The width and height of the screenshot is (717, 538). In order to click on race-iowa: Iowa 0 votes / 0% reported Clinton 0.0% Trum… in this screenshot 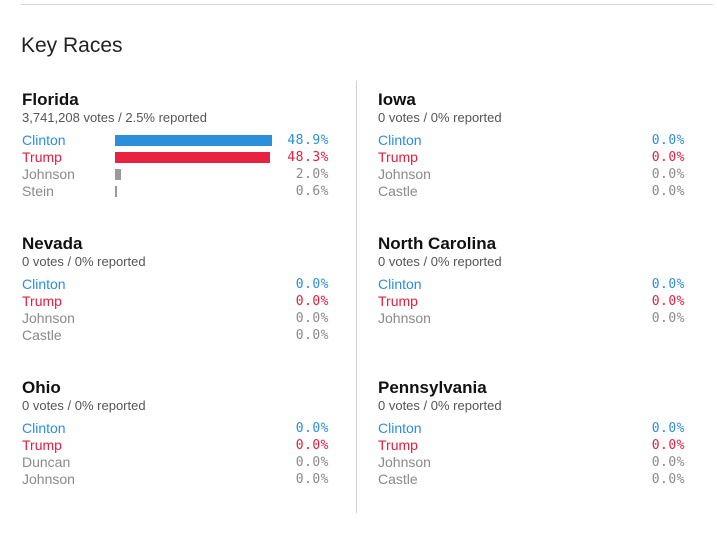, I will do `click(531, 145)`.